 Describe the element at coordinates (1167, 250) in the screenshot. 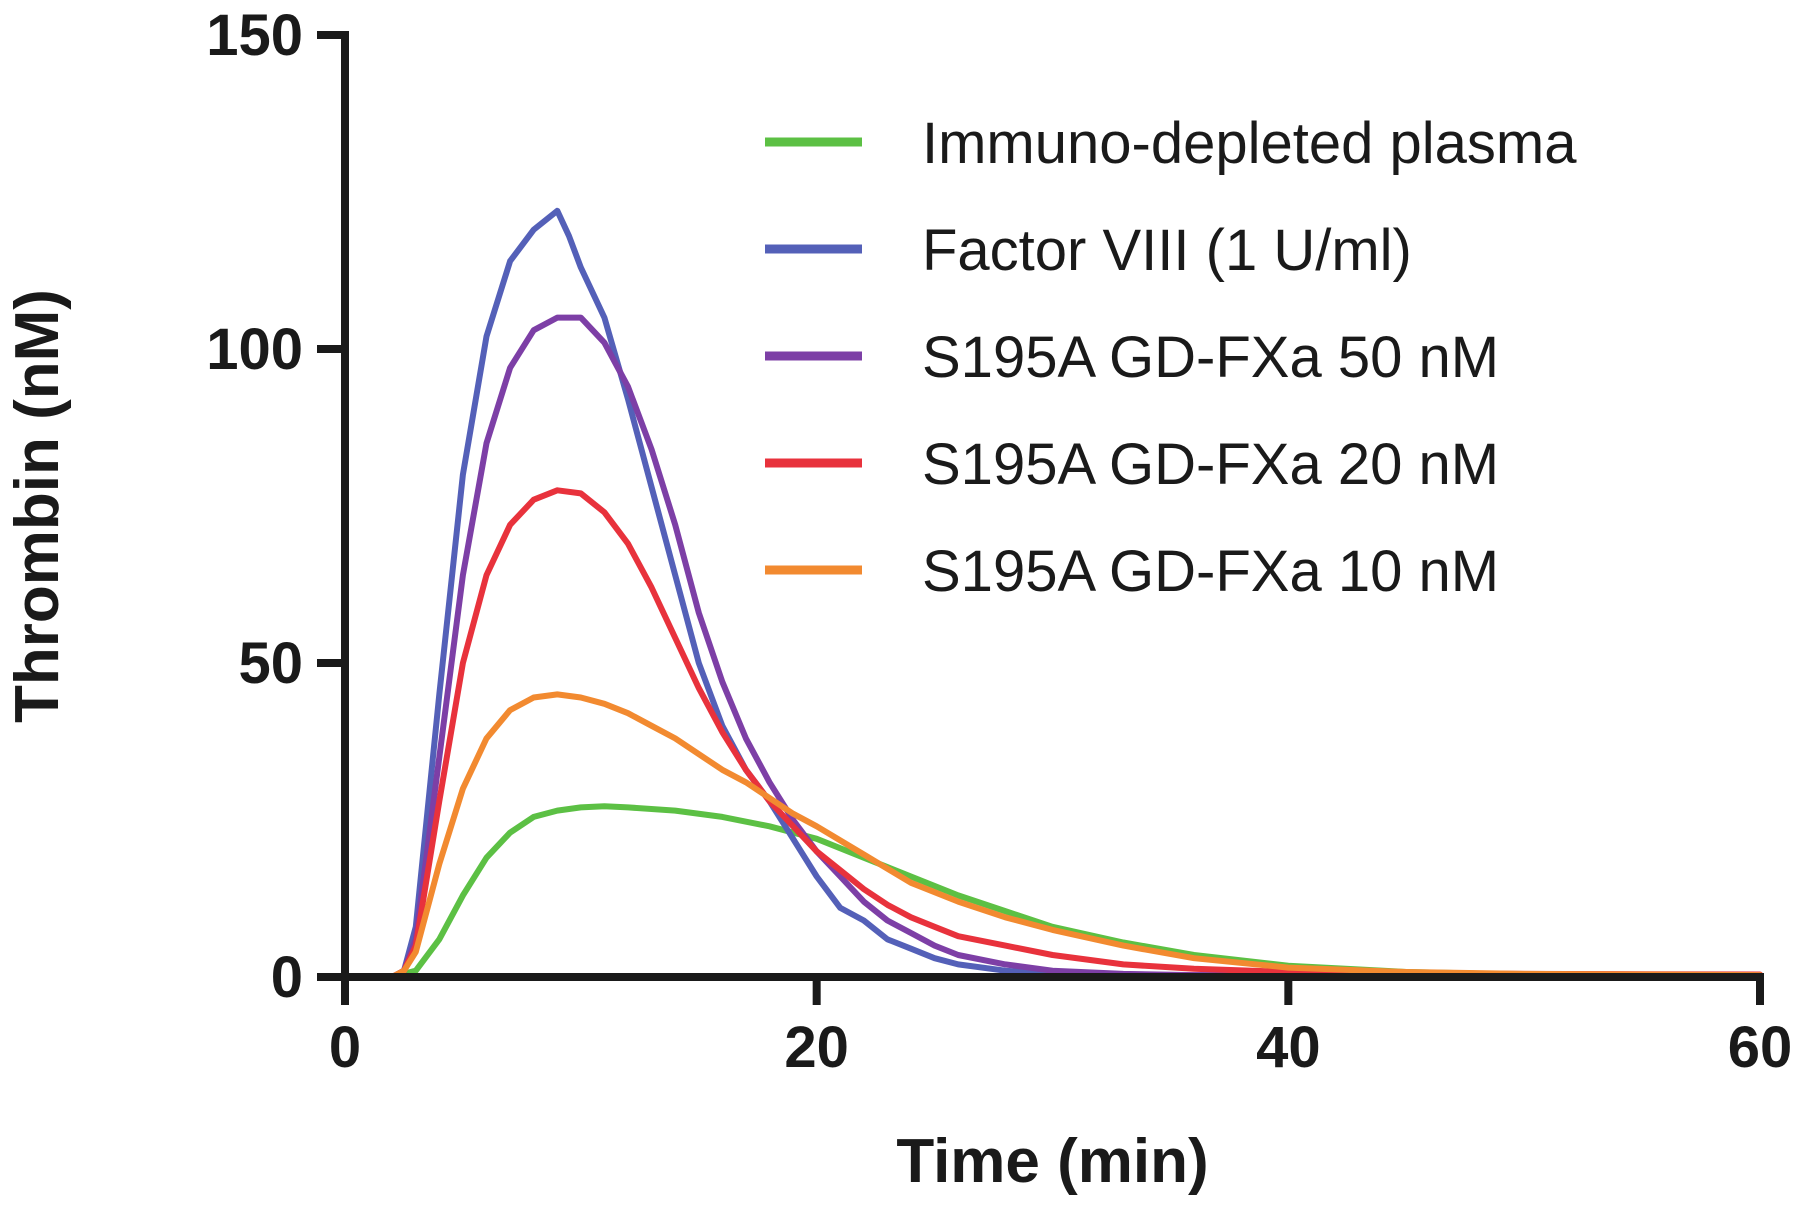

I see `legend-label-1: Factor VIII (1 U/ml)` at that location.